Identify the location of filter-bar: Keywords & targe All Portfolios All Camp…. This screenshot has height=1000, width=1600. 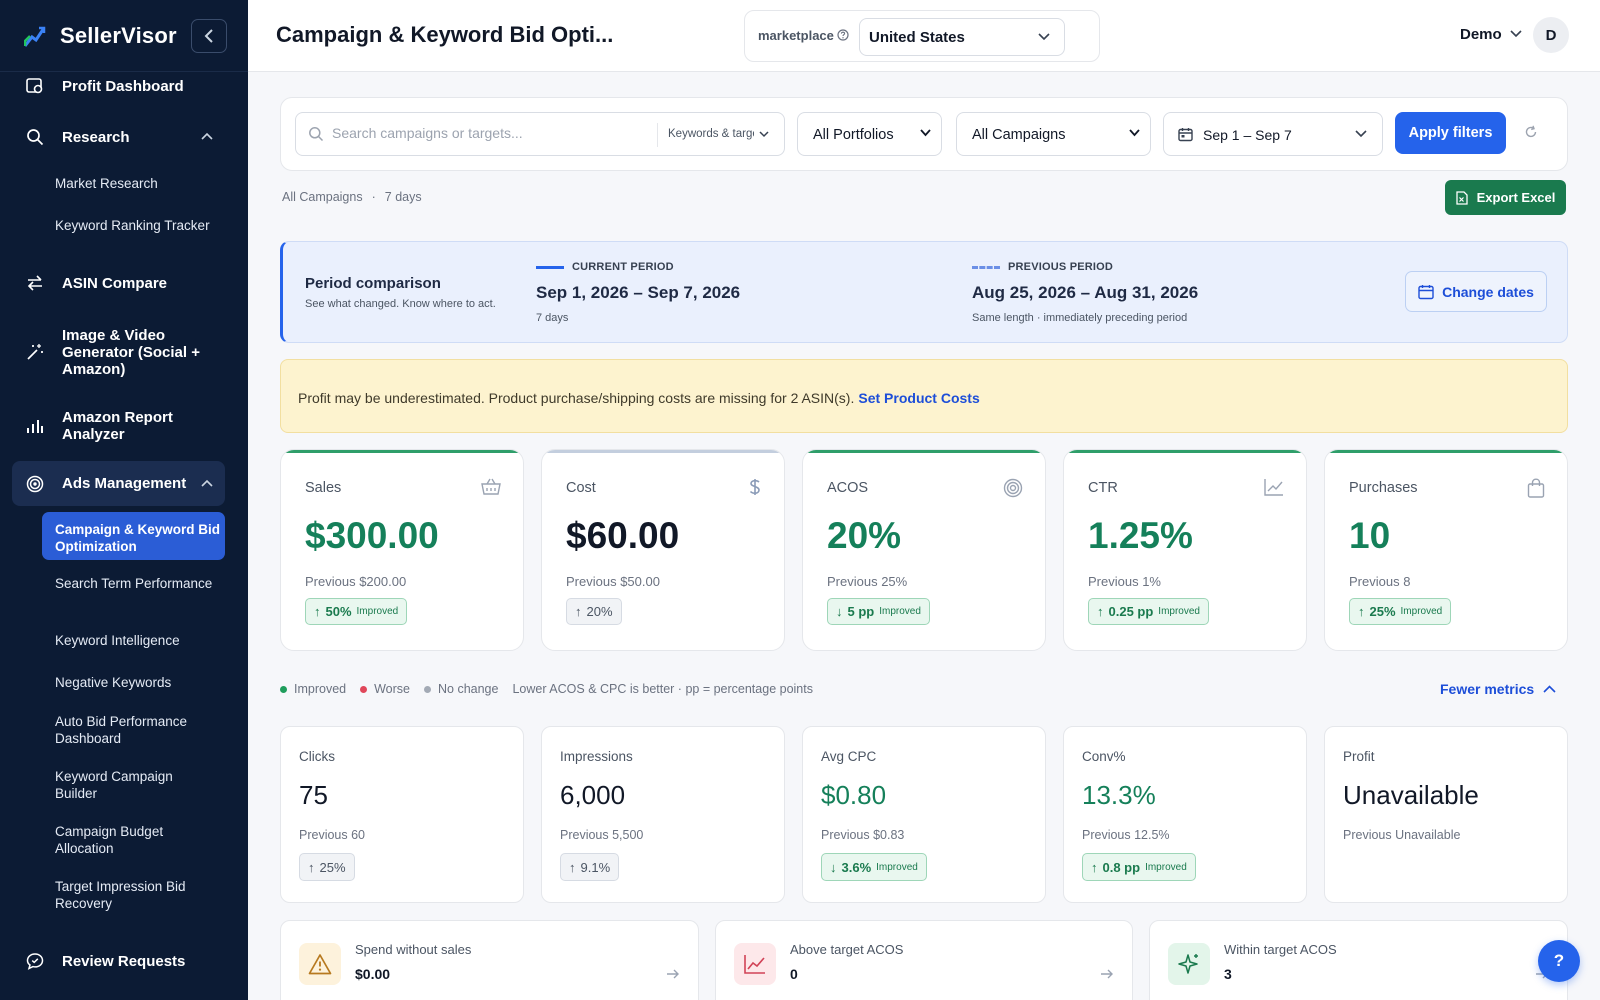
(924, 134).